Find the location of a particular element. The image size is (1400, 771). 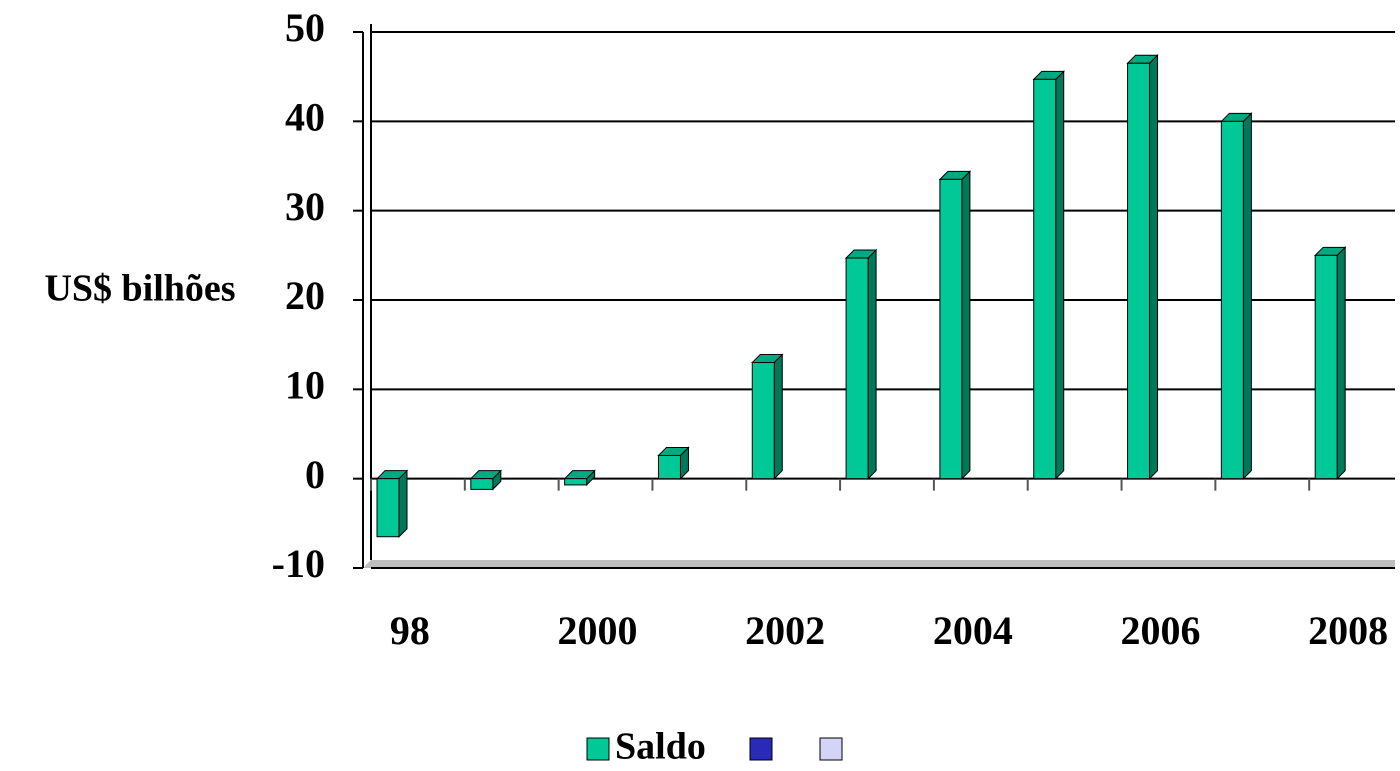

y-tick-label: 50 is located at coordinates (305, 27).